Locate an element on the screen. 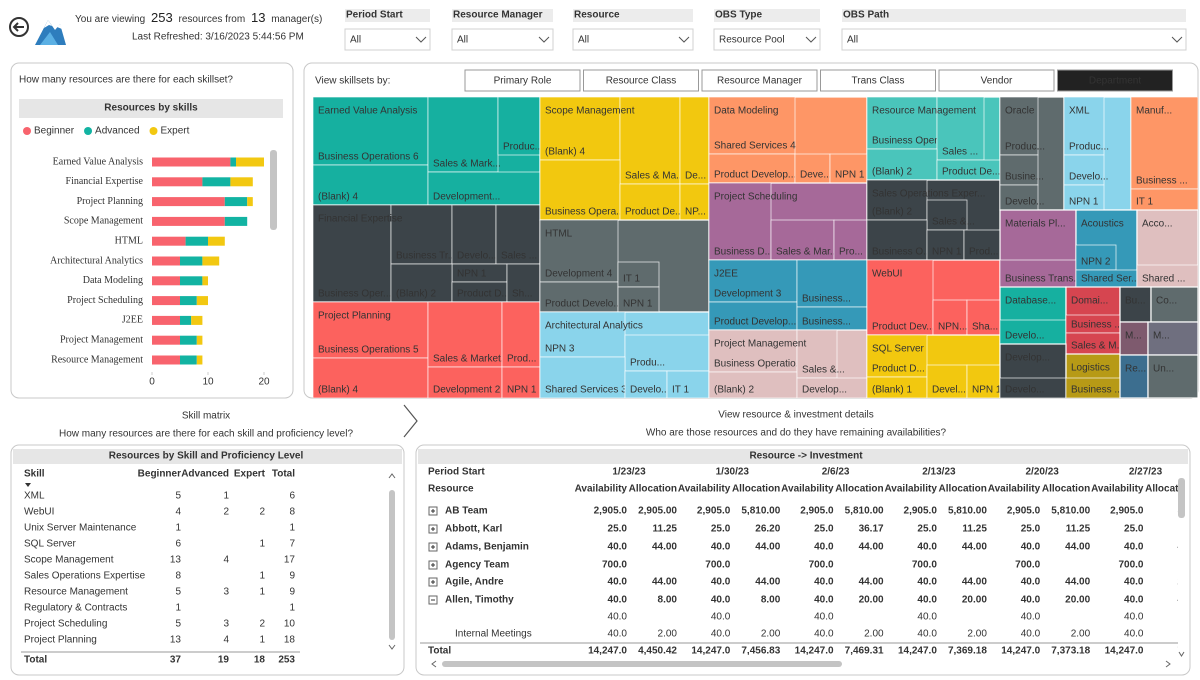  treemap-prompt: View skillsets by: is located at coordinates (352, 81).